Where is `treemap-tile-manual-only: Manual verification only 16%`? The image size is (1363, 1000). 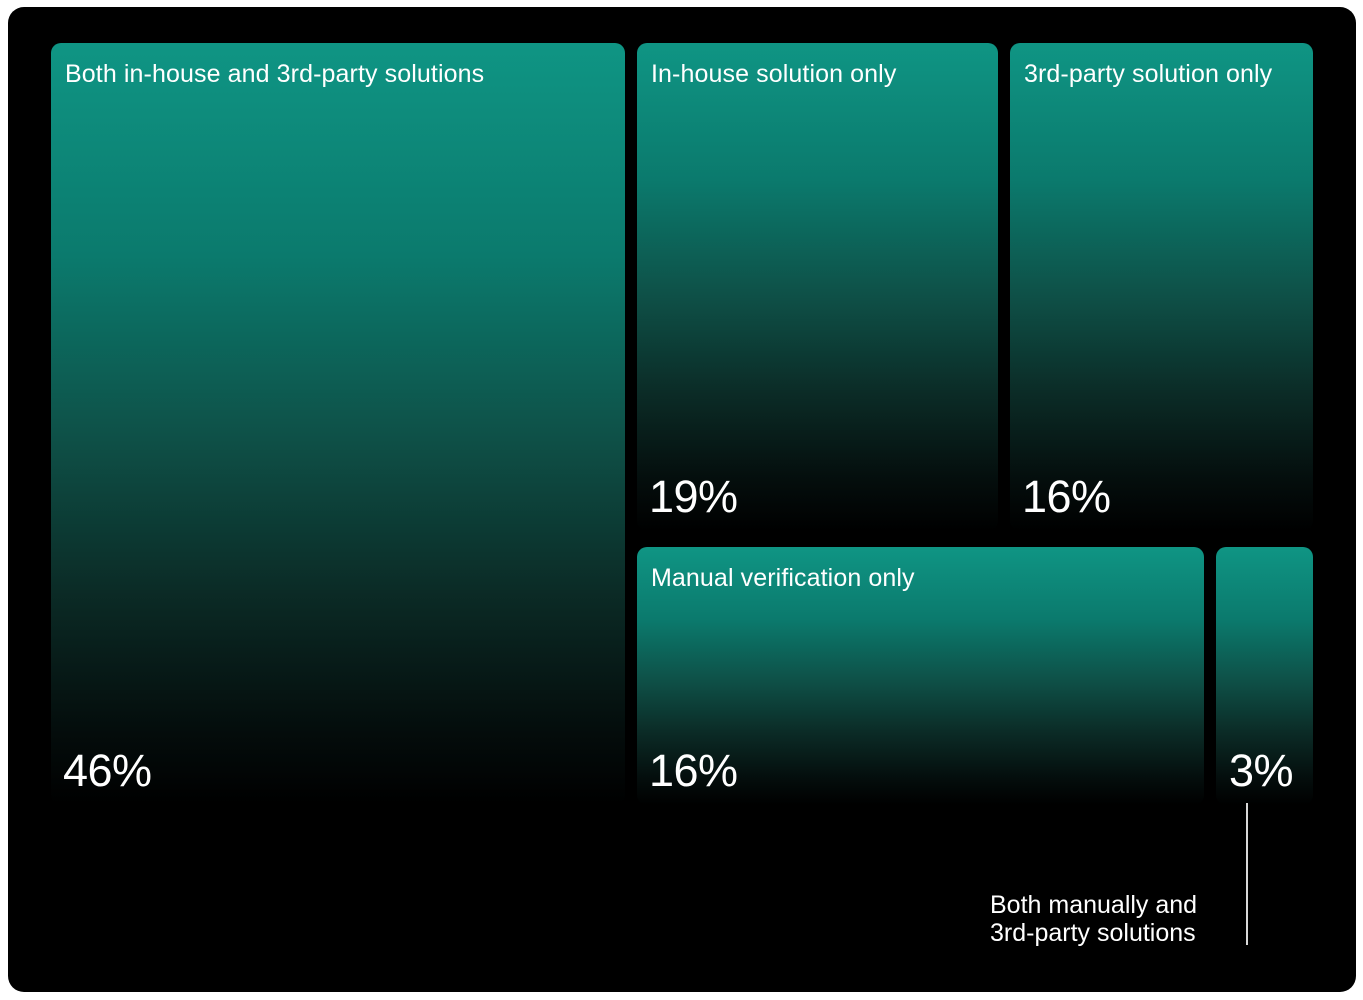
treemap-tile-manual-only: Manual verification only 16% is located at coordinates (920, 676).